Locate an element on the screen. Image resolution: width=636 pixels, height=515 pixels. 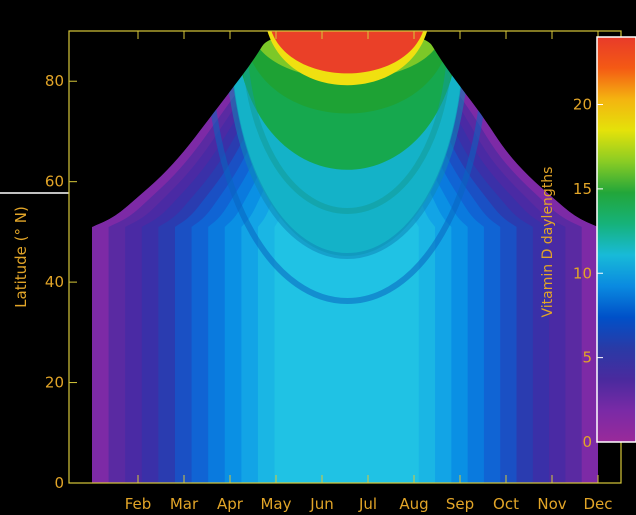
x-tick-label: Apr is located at coordinates (230, 504).